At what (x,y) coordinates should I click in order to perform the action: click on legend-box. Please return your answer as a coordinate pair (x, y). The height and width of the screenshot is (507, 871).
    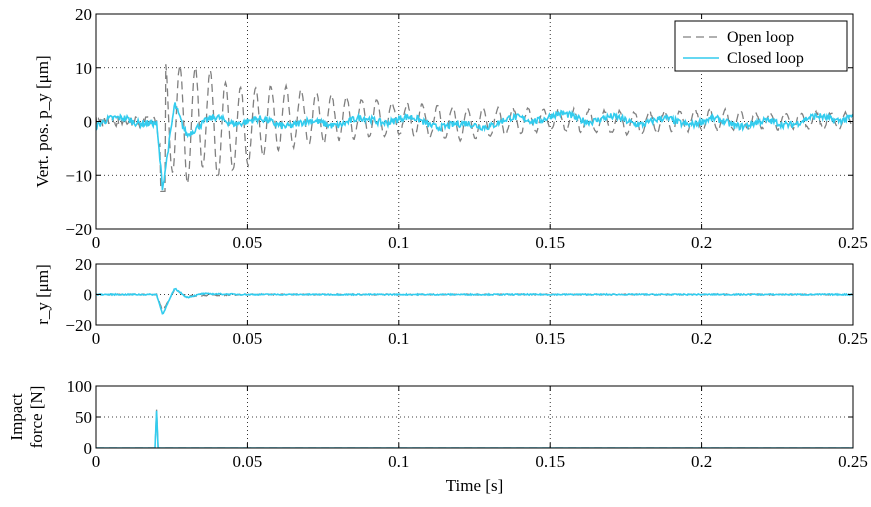
    Looking at the image, I should click on (761, 46).